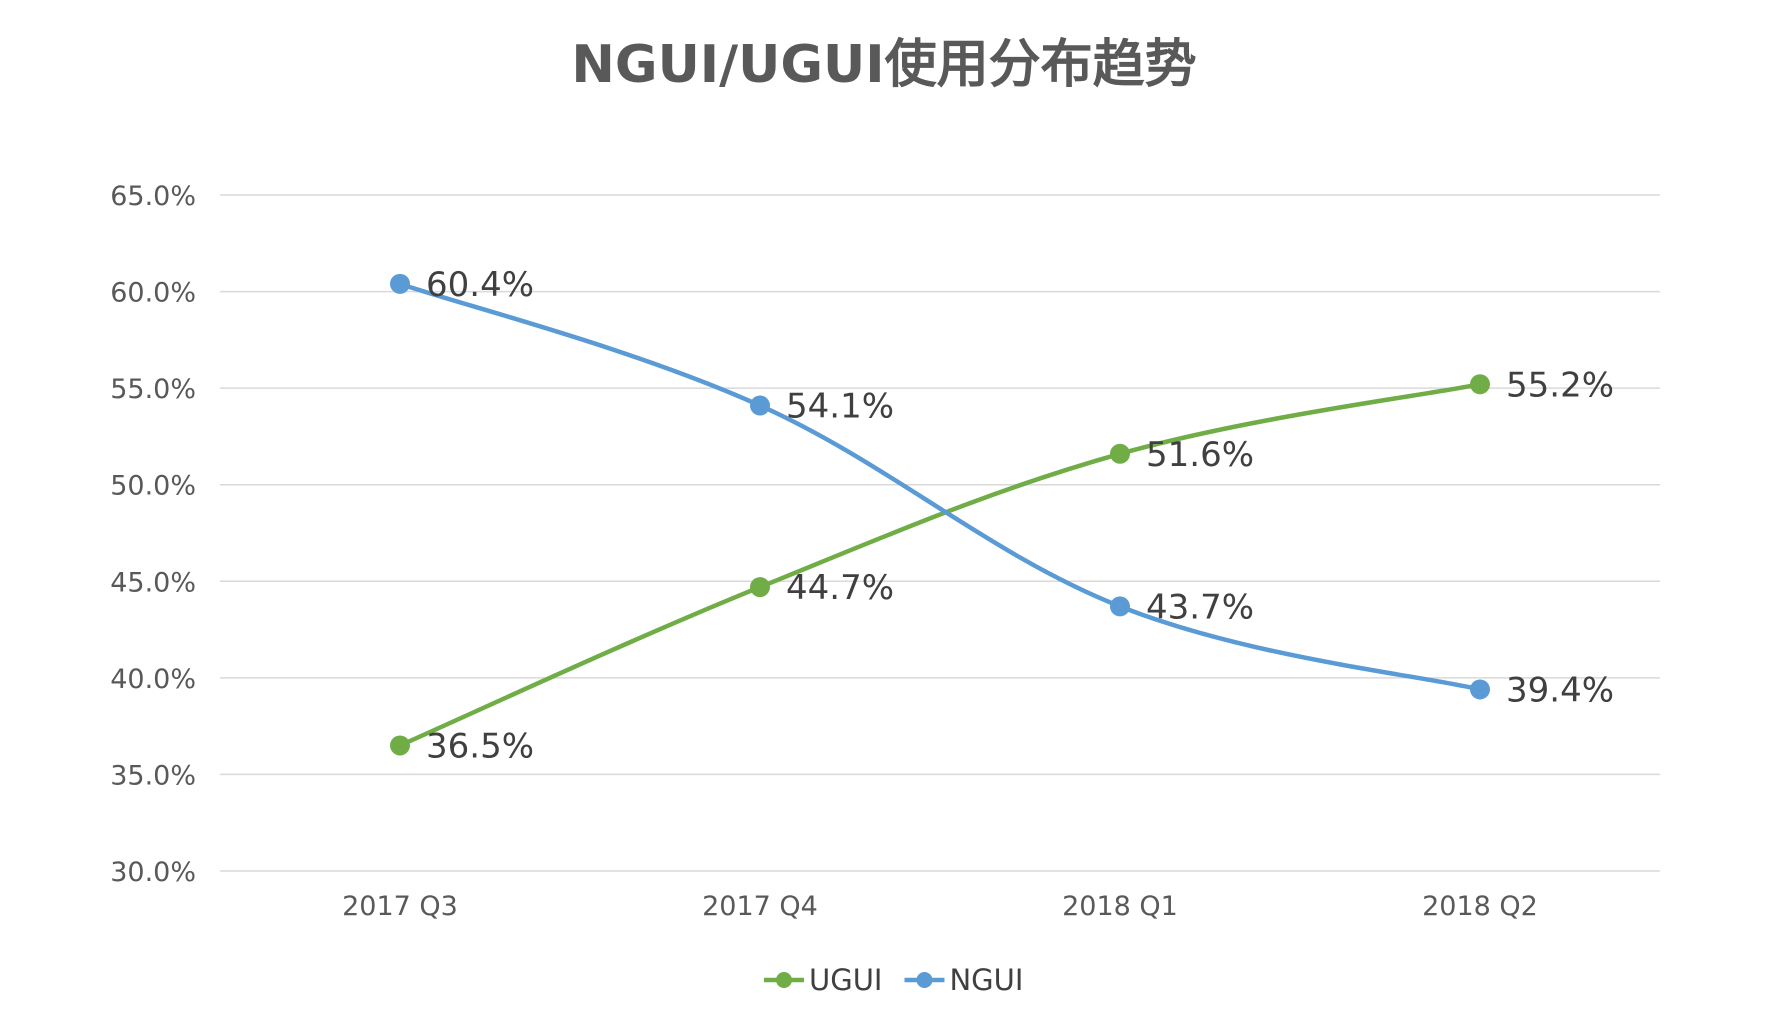 Image resolution: width=1768 pixels, height=1010 pixels. I want to click on ngui-data-label: 54.1%, so click(840, 407).